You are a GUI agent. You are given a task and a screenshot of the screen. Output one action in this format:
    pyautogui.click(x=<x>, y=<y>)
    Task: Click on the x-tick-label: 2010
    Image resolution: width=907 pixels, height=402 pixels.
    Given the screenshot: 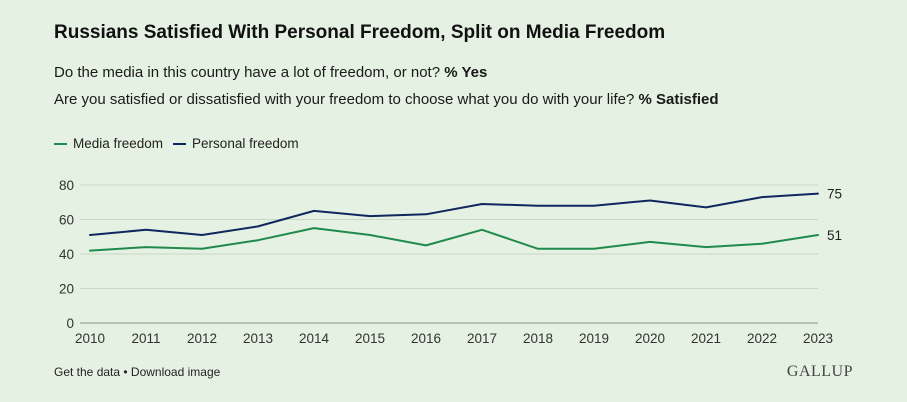 What is the action you would take?
    pyautogui.click(x=90, y=338)
    